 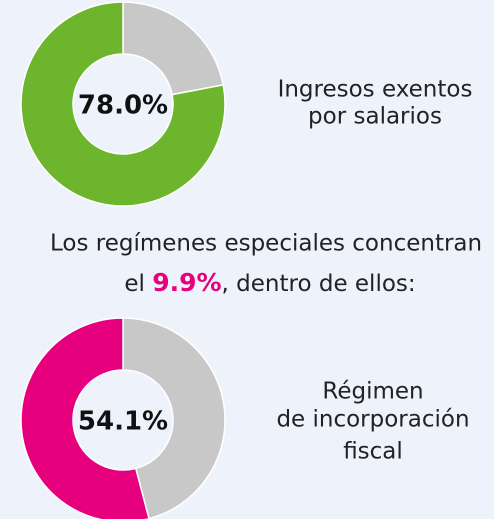 What do you see at coordinates (372, 420) in the screenshot?
I see `category-label: de incorporación` at bounding box center [372, 420].